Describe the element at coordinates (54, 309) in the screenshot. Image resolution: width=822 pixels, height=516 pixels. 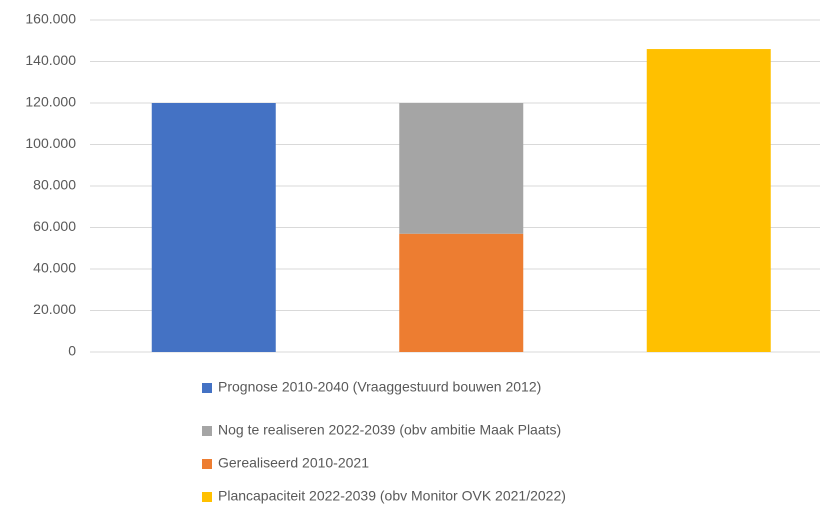
I see `y-tick-label: 20.000` at that location.